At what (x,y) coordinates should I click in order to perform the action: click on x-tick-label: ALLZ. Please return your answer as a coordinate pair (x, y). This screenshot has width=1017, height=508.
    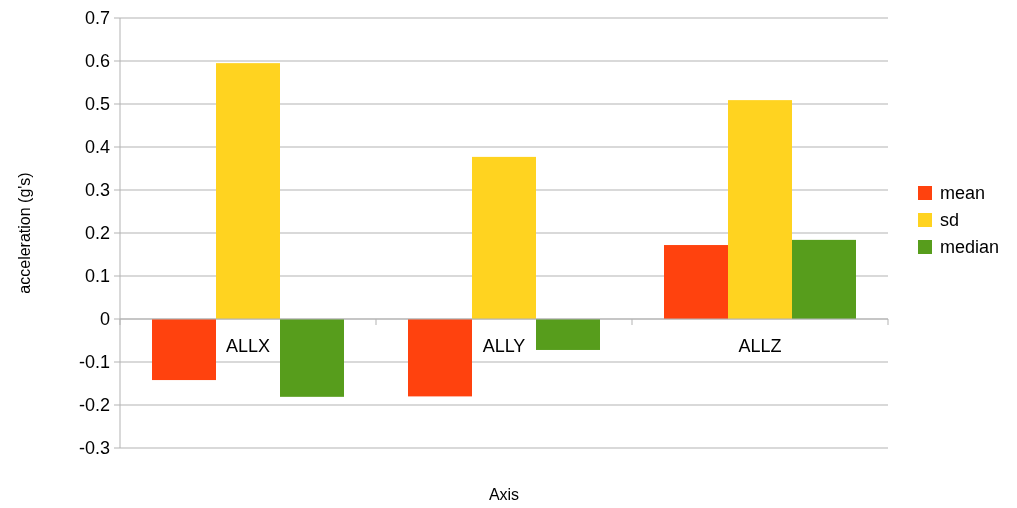
    Looking at the image, I should click on (760, 346).